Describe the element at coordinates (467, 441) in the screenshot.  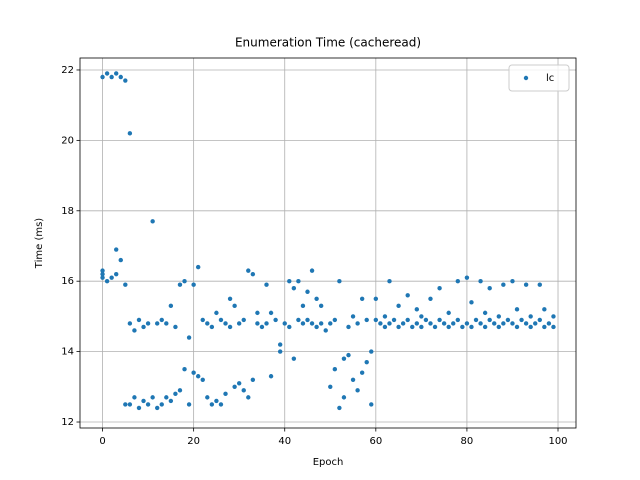
I see `x-tick-label: 80` at that location.